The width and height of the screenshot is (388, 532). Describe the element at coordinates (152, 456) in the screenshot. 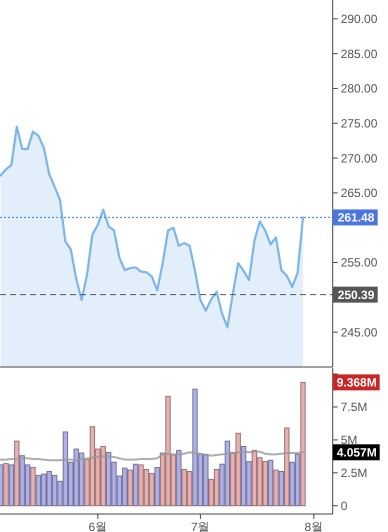

I see `line-series` at that location.